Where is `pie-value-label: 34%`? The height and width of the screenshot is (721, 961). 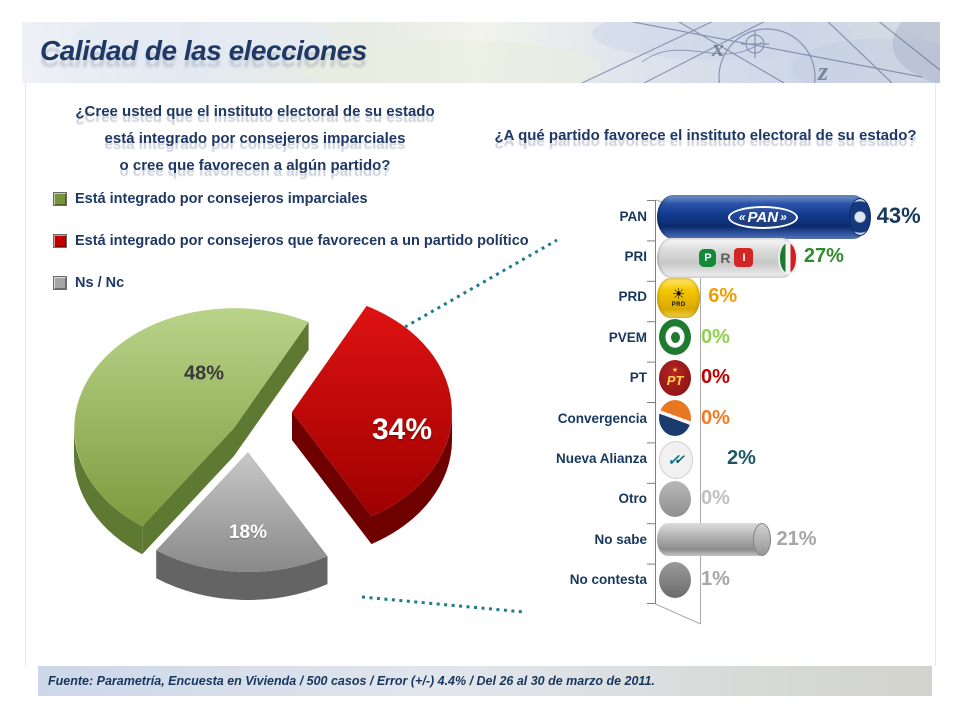 pie-value-label: 34% is located at coordinates (402, 429).